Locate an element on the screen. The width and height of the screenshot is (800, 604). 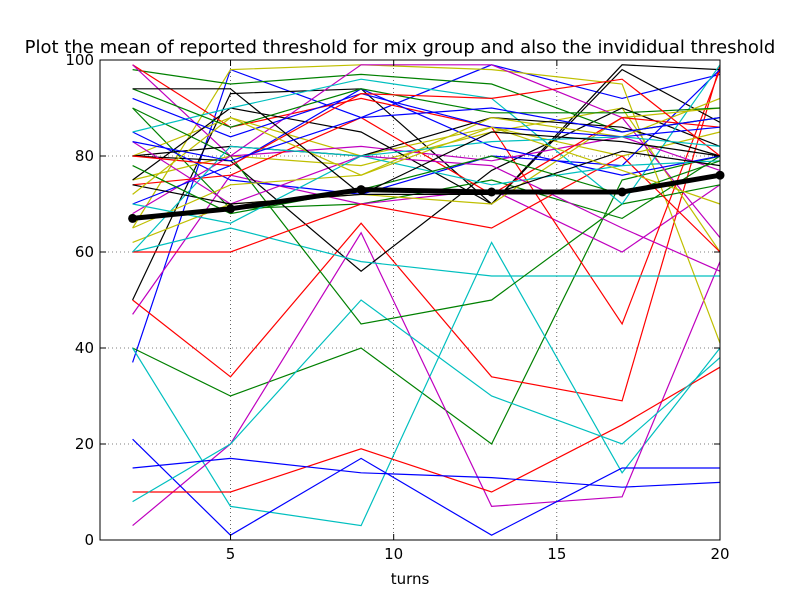
x-tick-label: 15 is located at coordinates (556, 554).